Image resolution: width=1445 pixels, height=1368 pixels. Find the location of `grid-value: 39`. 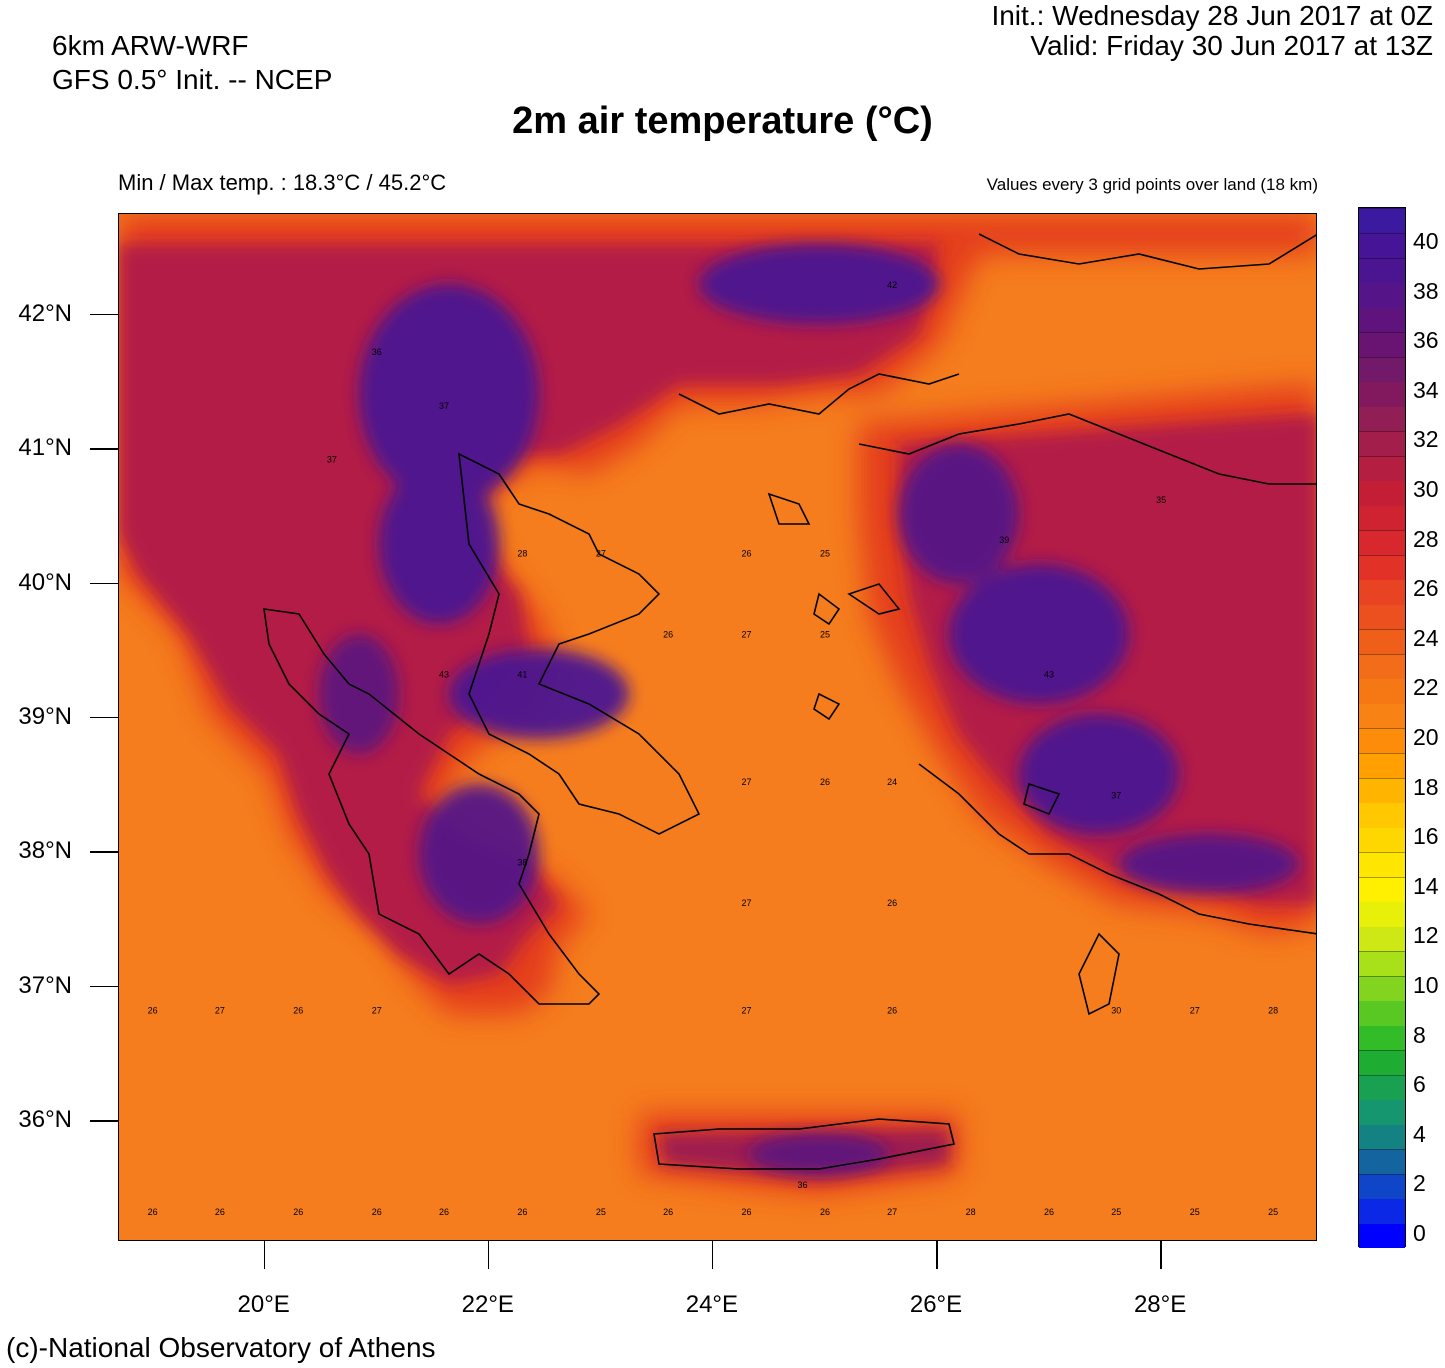

grid-value: 39 is located at coordinates (1004, 540).